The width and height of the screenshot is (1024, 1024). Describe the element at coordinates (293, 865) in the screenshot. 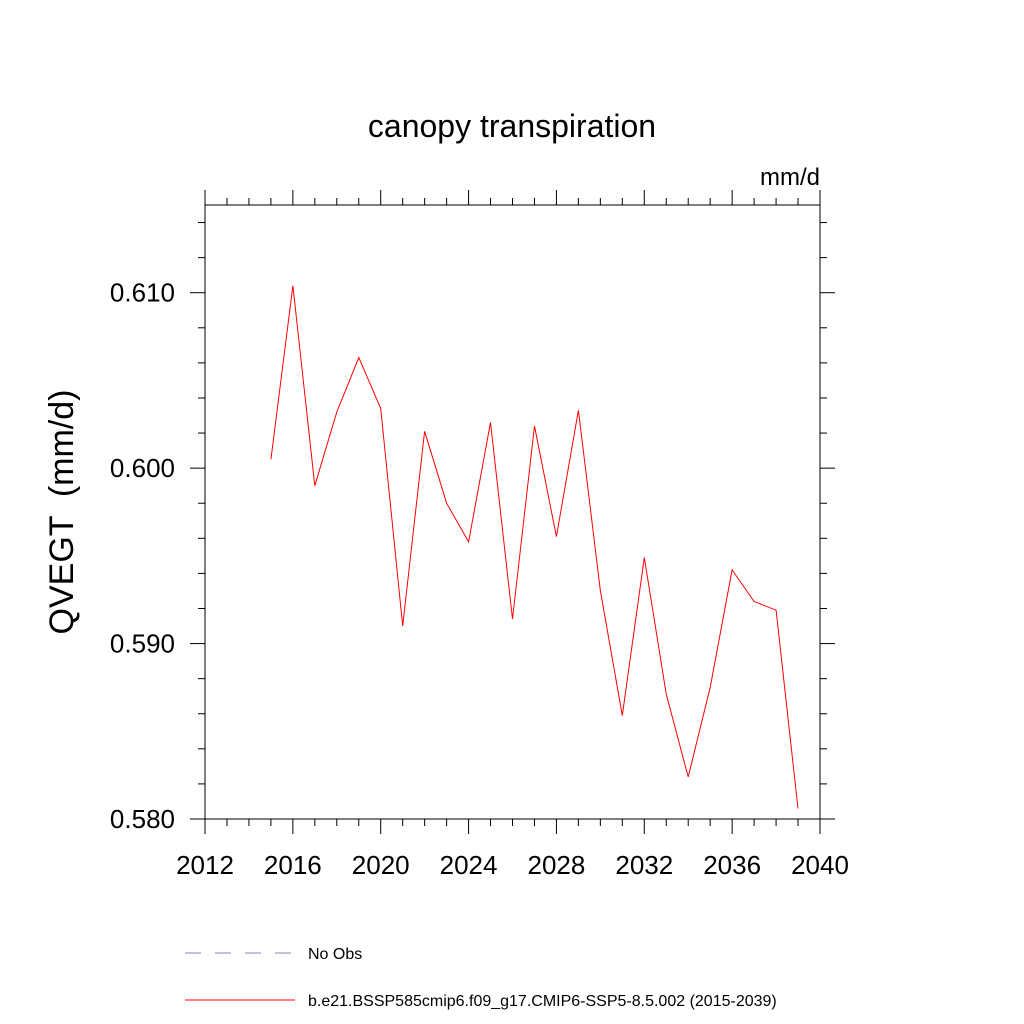

I see `x-tick-label: 2016` at that location.